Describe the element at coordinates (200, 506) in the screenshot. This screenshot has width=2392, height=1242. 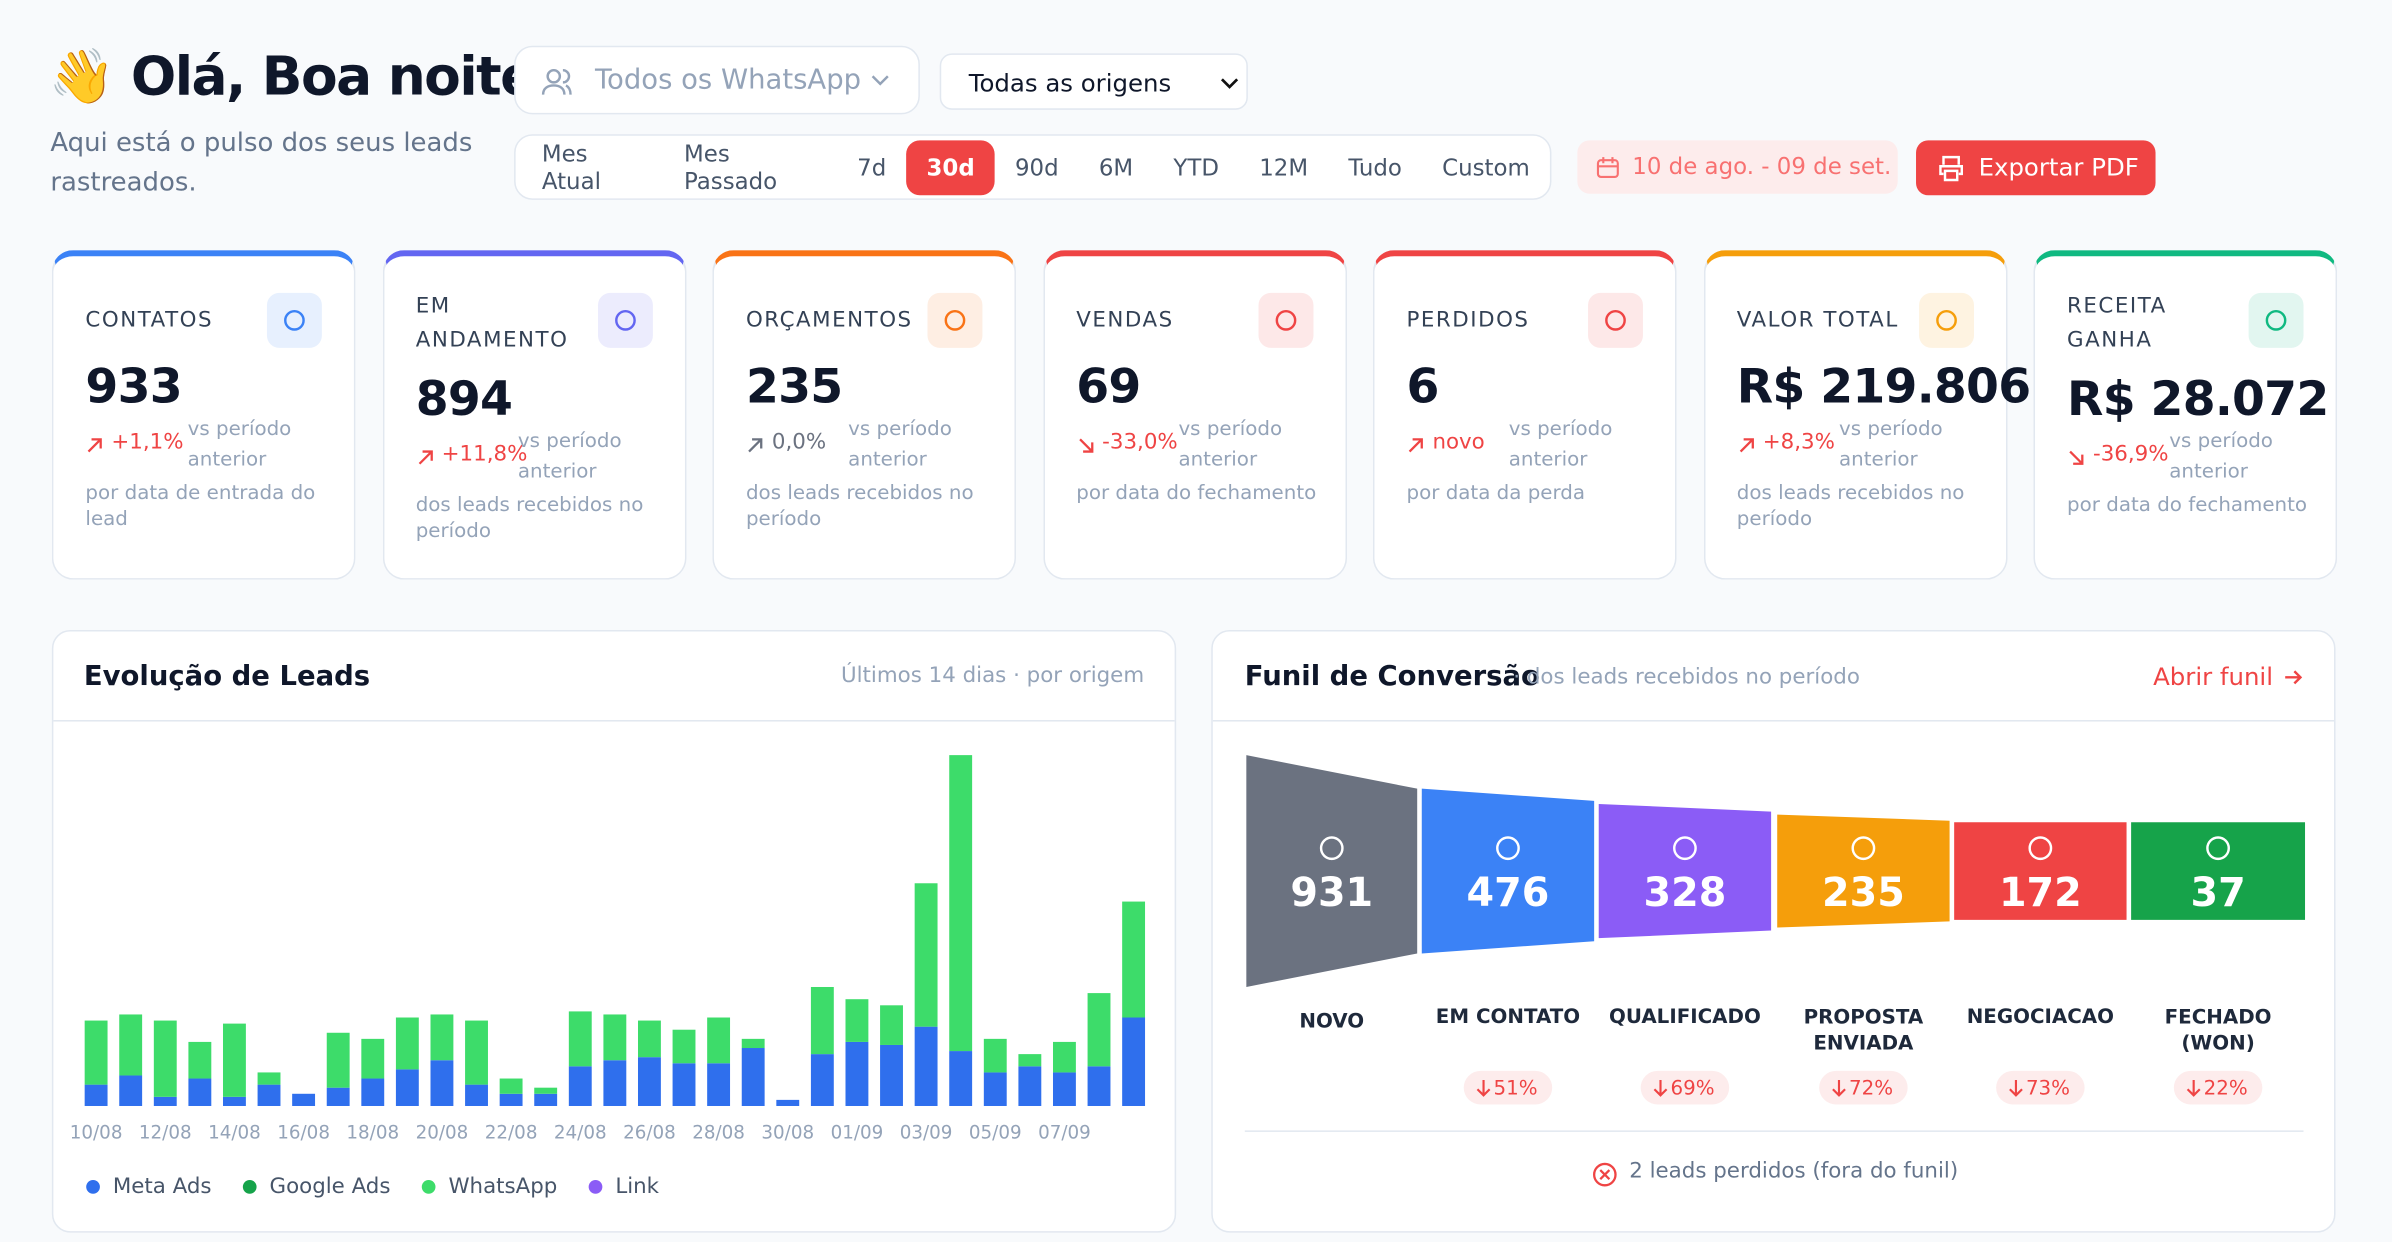
I see `card-note: por data de entrada do lead` at that location.